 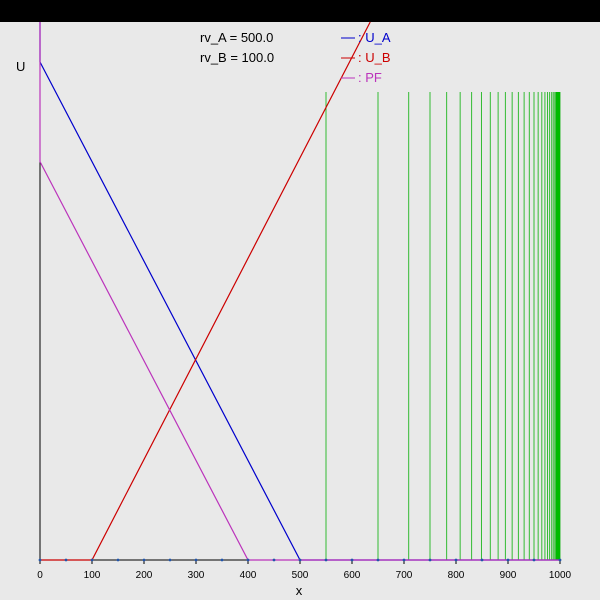 What do you see at coordinates (456, 575) in the screenshot?
I see `x-tick-label-8: 800` at bounding box center [456, 575].